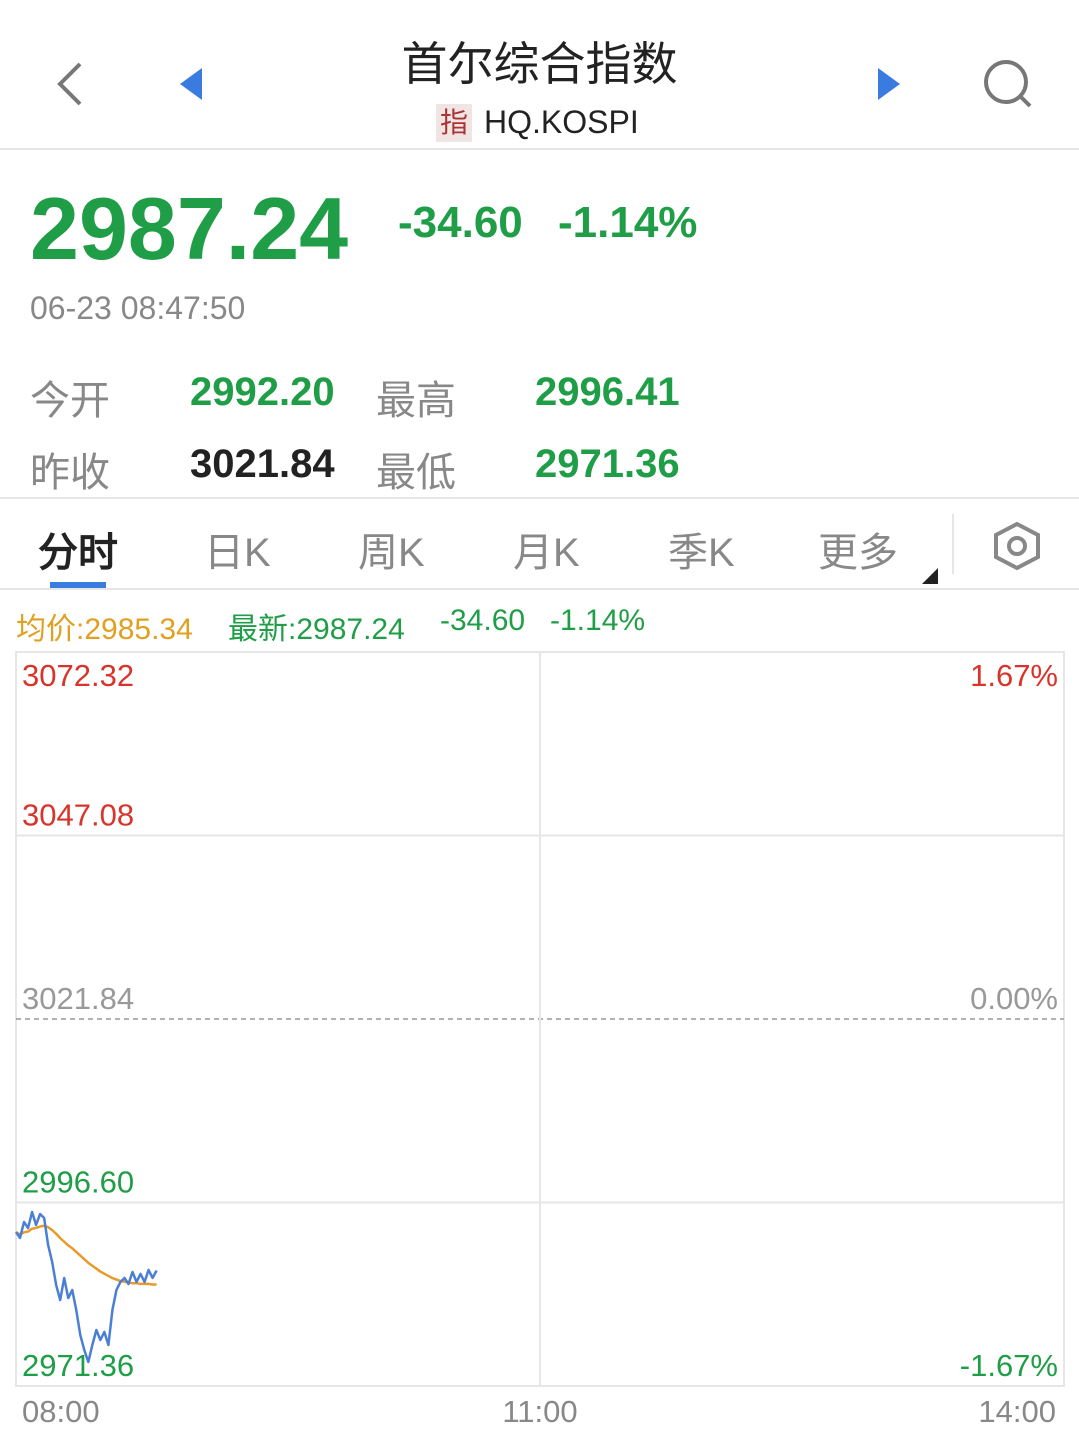 This screenshot has height=1440, width=1079. Describe the element at coordinates (607, 464) in the screenshot. I see `stat-value: 2971.36` at that location.